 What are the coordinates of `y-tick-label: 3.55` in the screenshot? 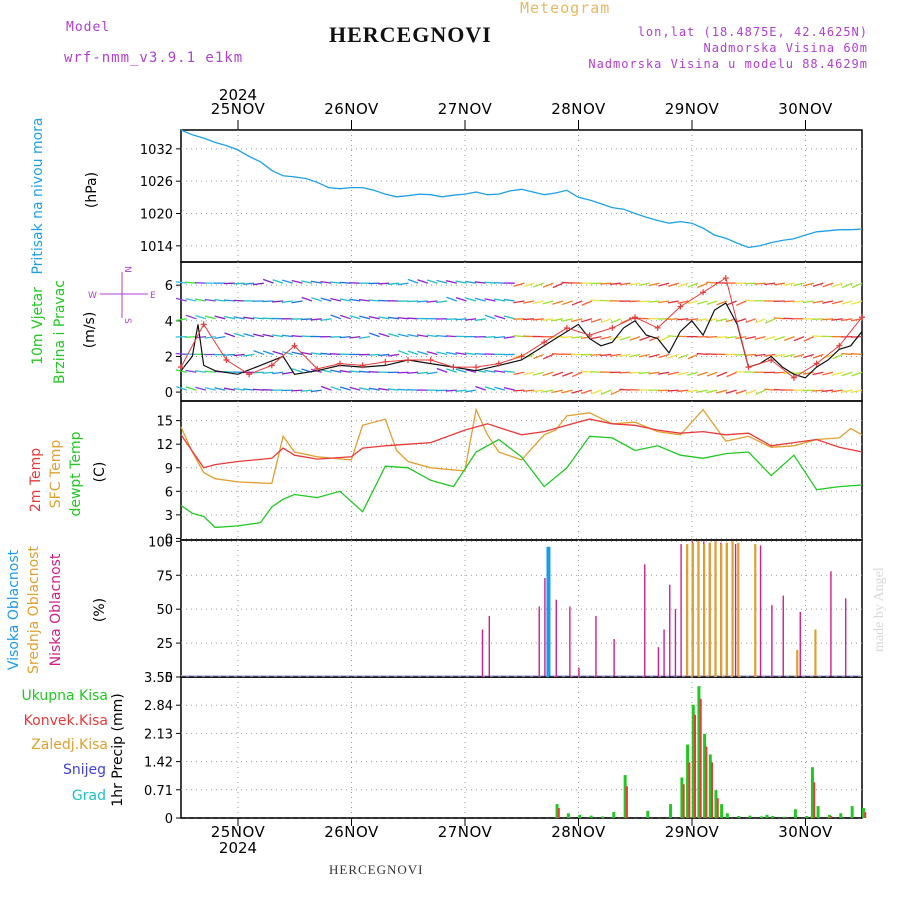 It's located at (158, 678).